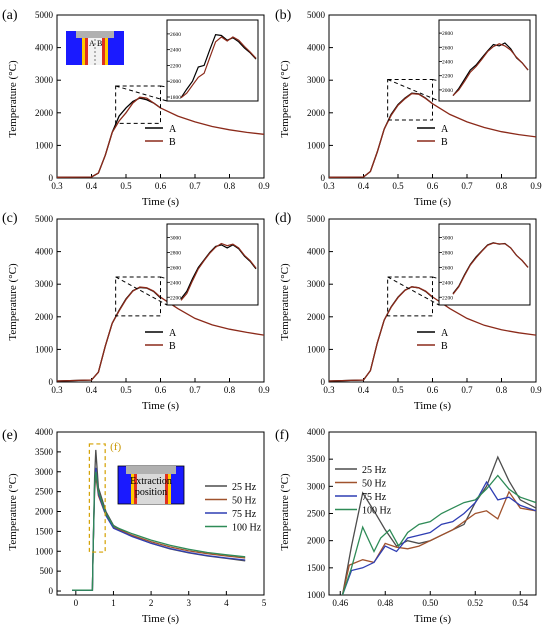 This screenshot has width=550, height=632. What do you see at coordinates (10, 435) in the screenshot?
I see `panel-label: (e)` at bounding box center [10, 435].